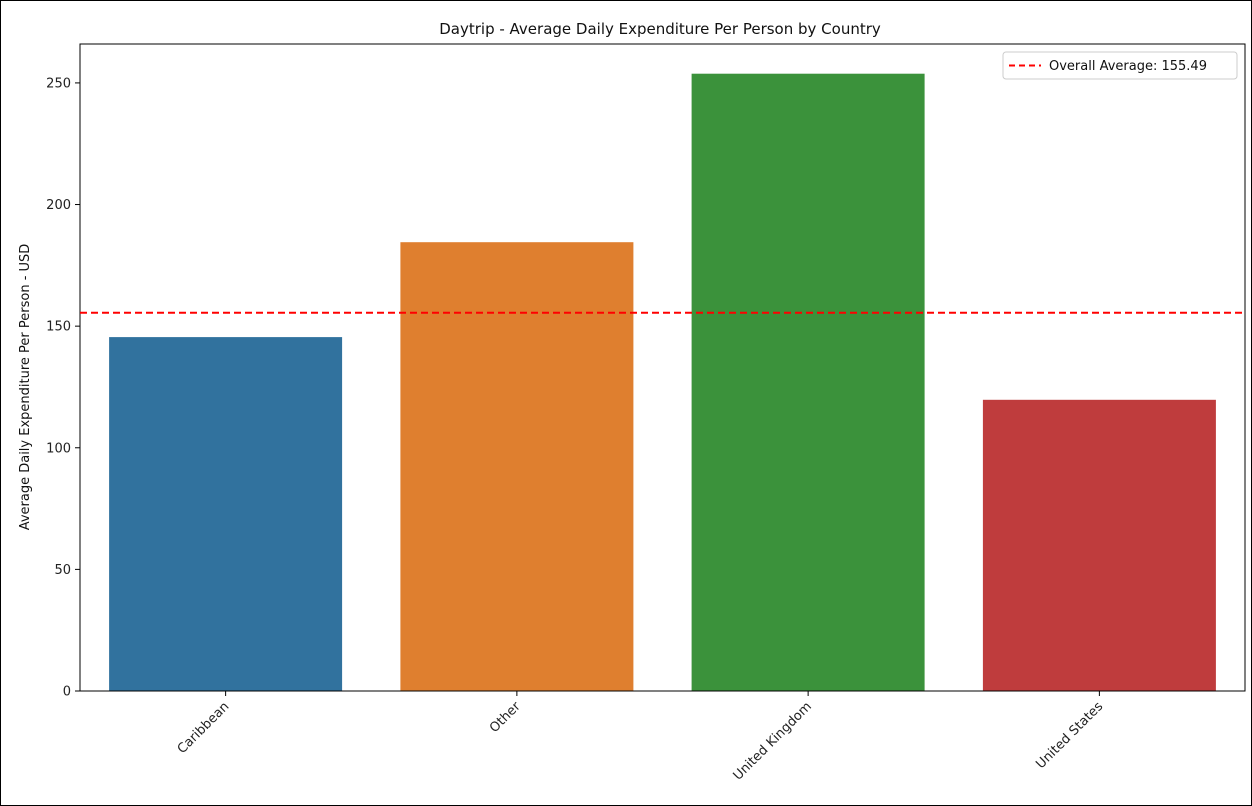 This screenshot has height=806, width=1252. Describe the element at coordinates (773, 741) in the screenshot. I see `x-tick-label-united-kingdom: United Kingdom` at that location.